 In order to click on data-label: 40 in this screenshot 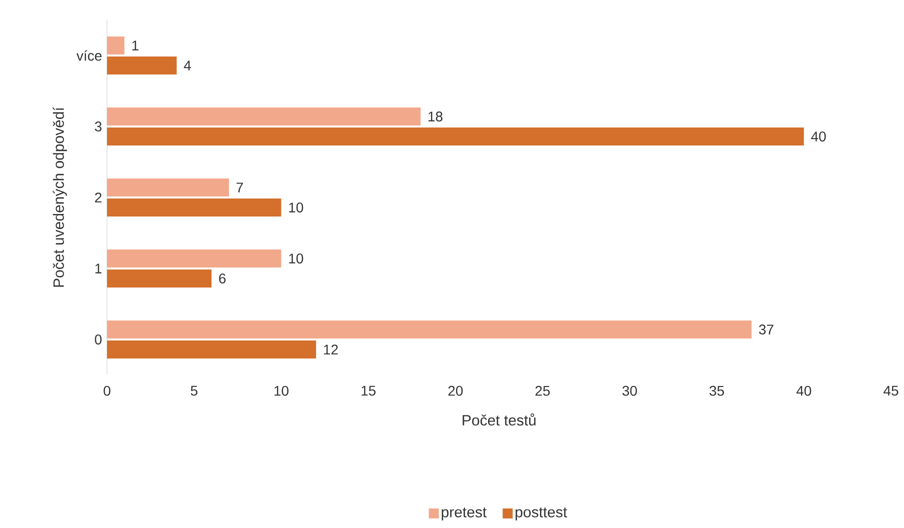, I will do `click(818, 137)`.